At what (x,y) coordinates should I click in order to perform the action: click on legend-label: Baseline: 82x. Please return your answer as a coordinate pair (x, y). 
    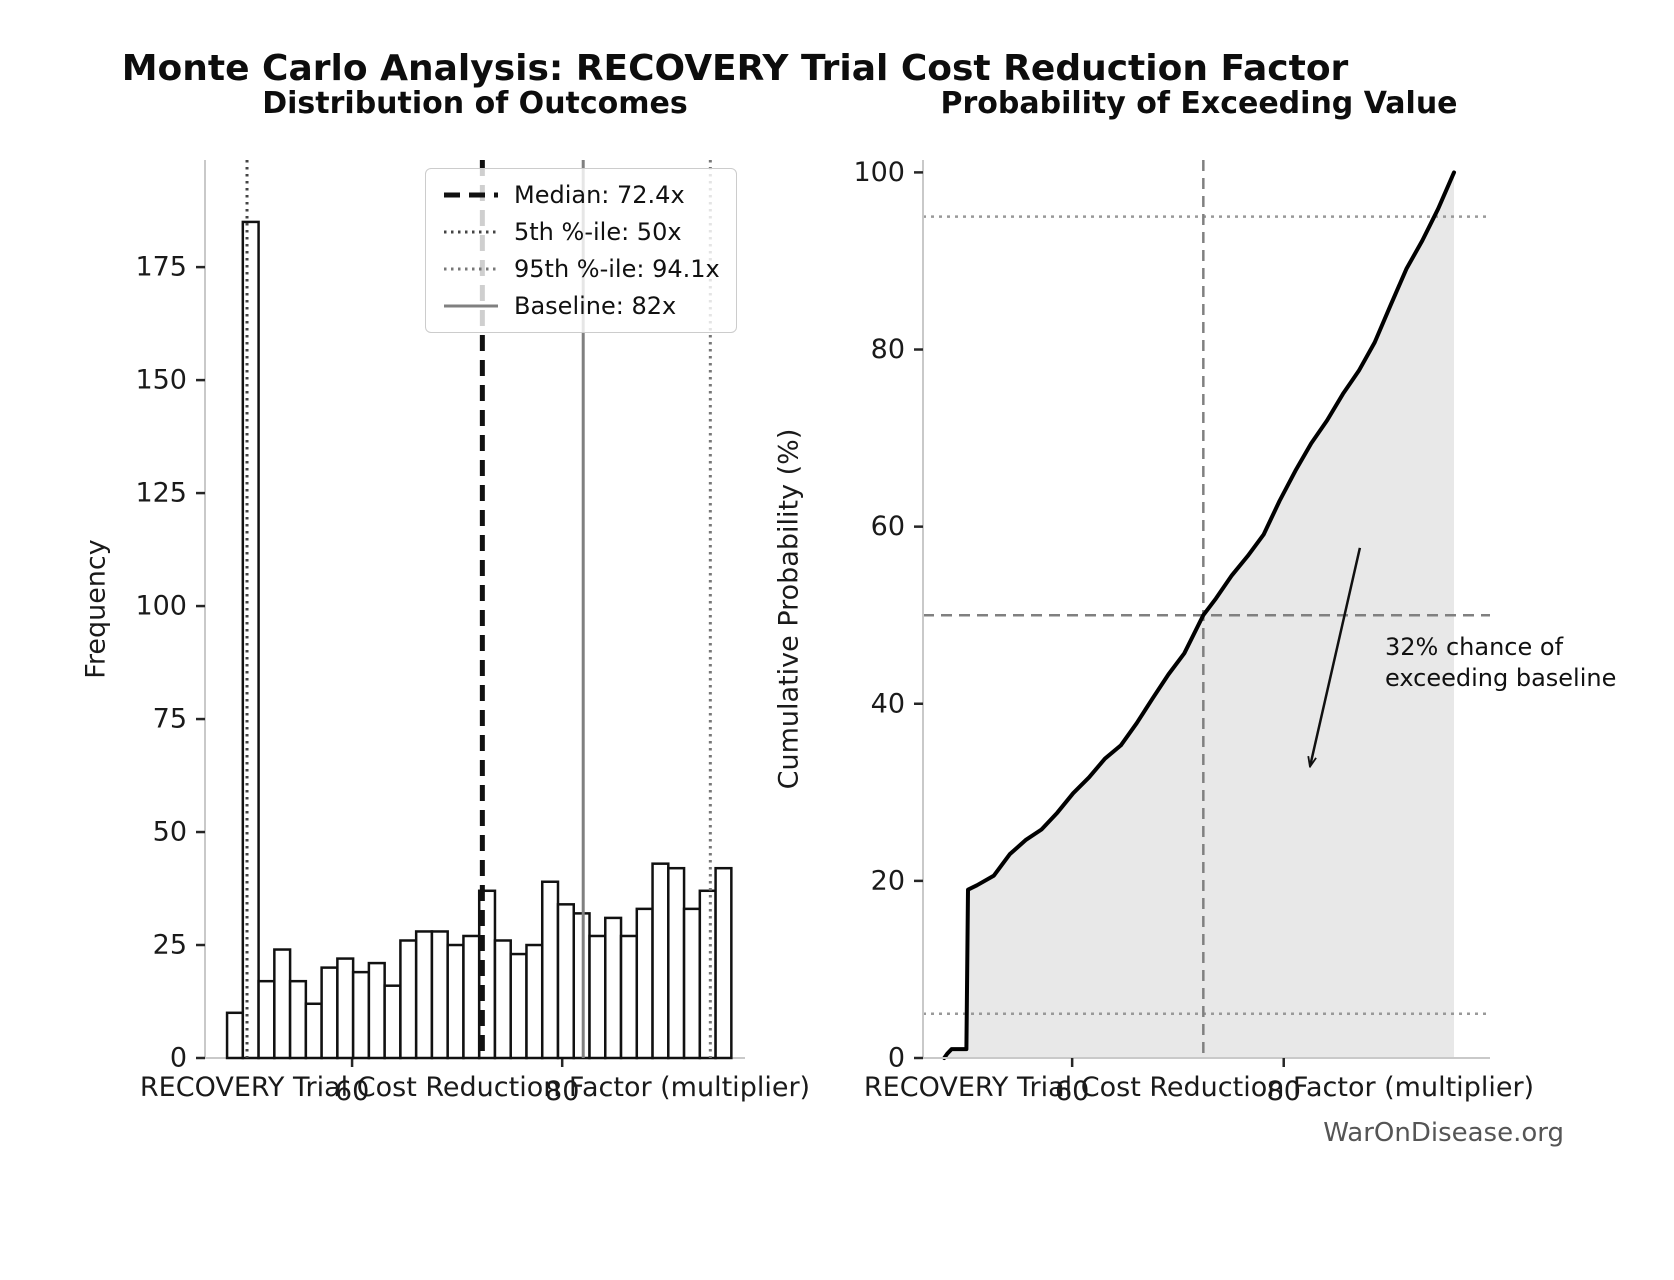
    Looking at the image, I should click on (595, 306).